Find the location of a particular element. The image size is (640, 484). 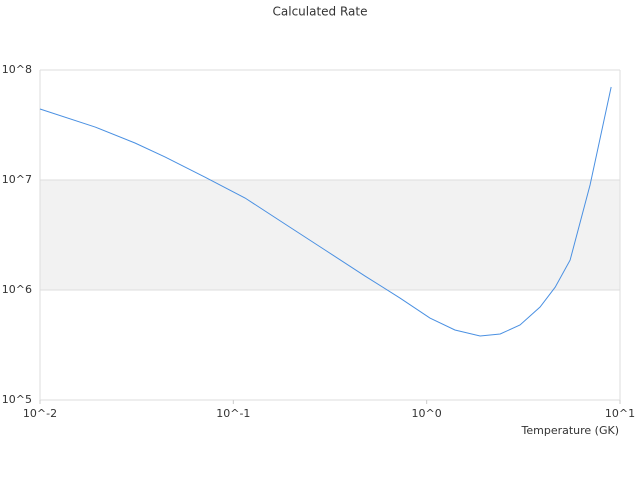

x-tick-label: 10^0 is located at coordinates (427, 413).